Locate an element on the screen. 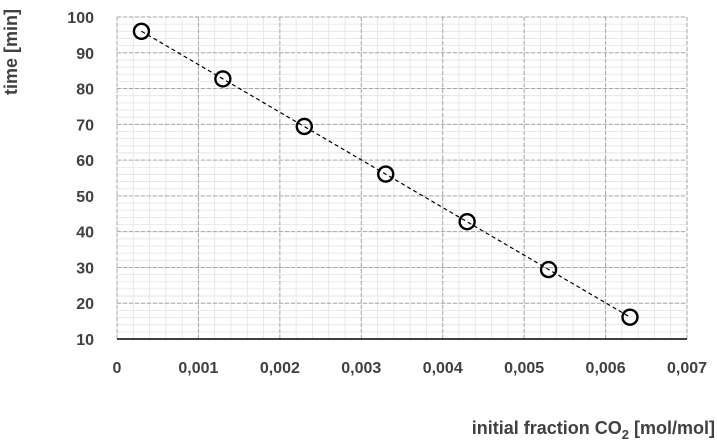 Image resolution: width=717 pixels, height=440 pixels. y-tick-label: 90 is located at coordinates (85, 54).